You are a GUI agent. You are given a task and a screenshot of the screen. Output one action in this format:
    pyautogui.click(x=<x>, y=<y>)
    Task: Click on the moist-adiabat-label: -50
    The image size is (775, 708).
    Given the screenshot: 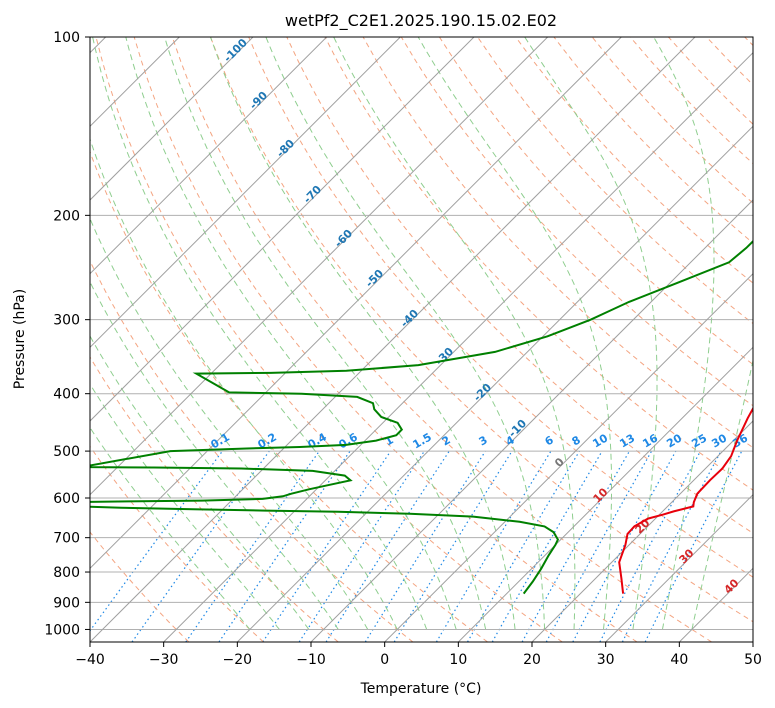 What is the action you would take?
    pyautogui.click(x=374, y=278)
    